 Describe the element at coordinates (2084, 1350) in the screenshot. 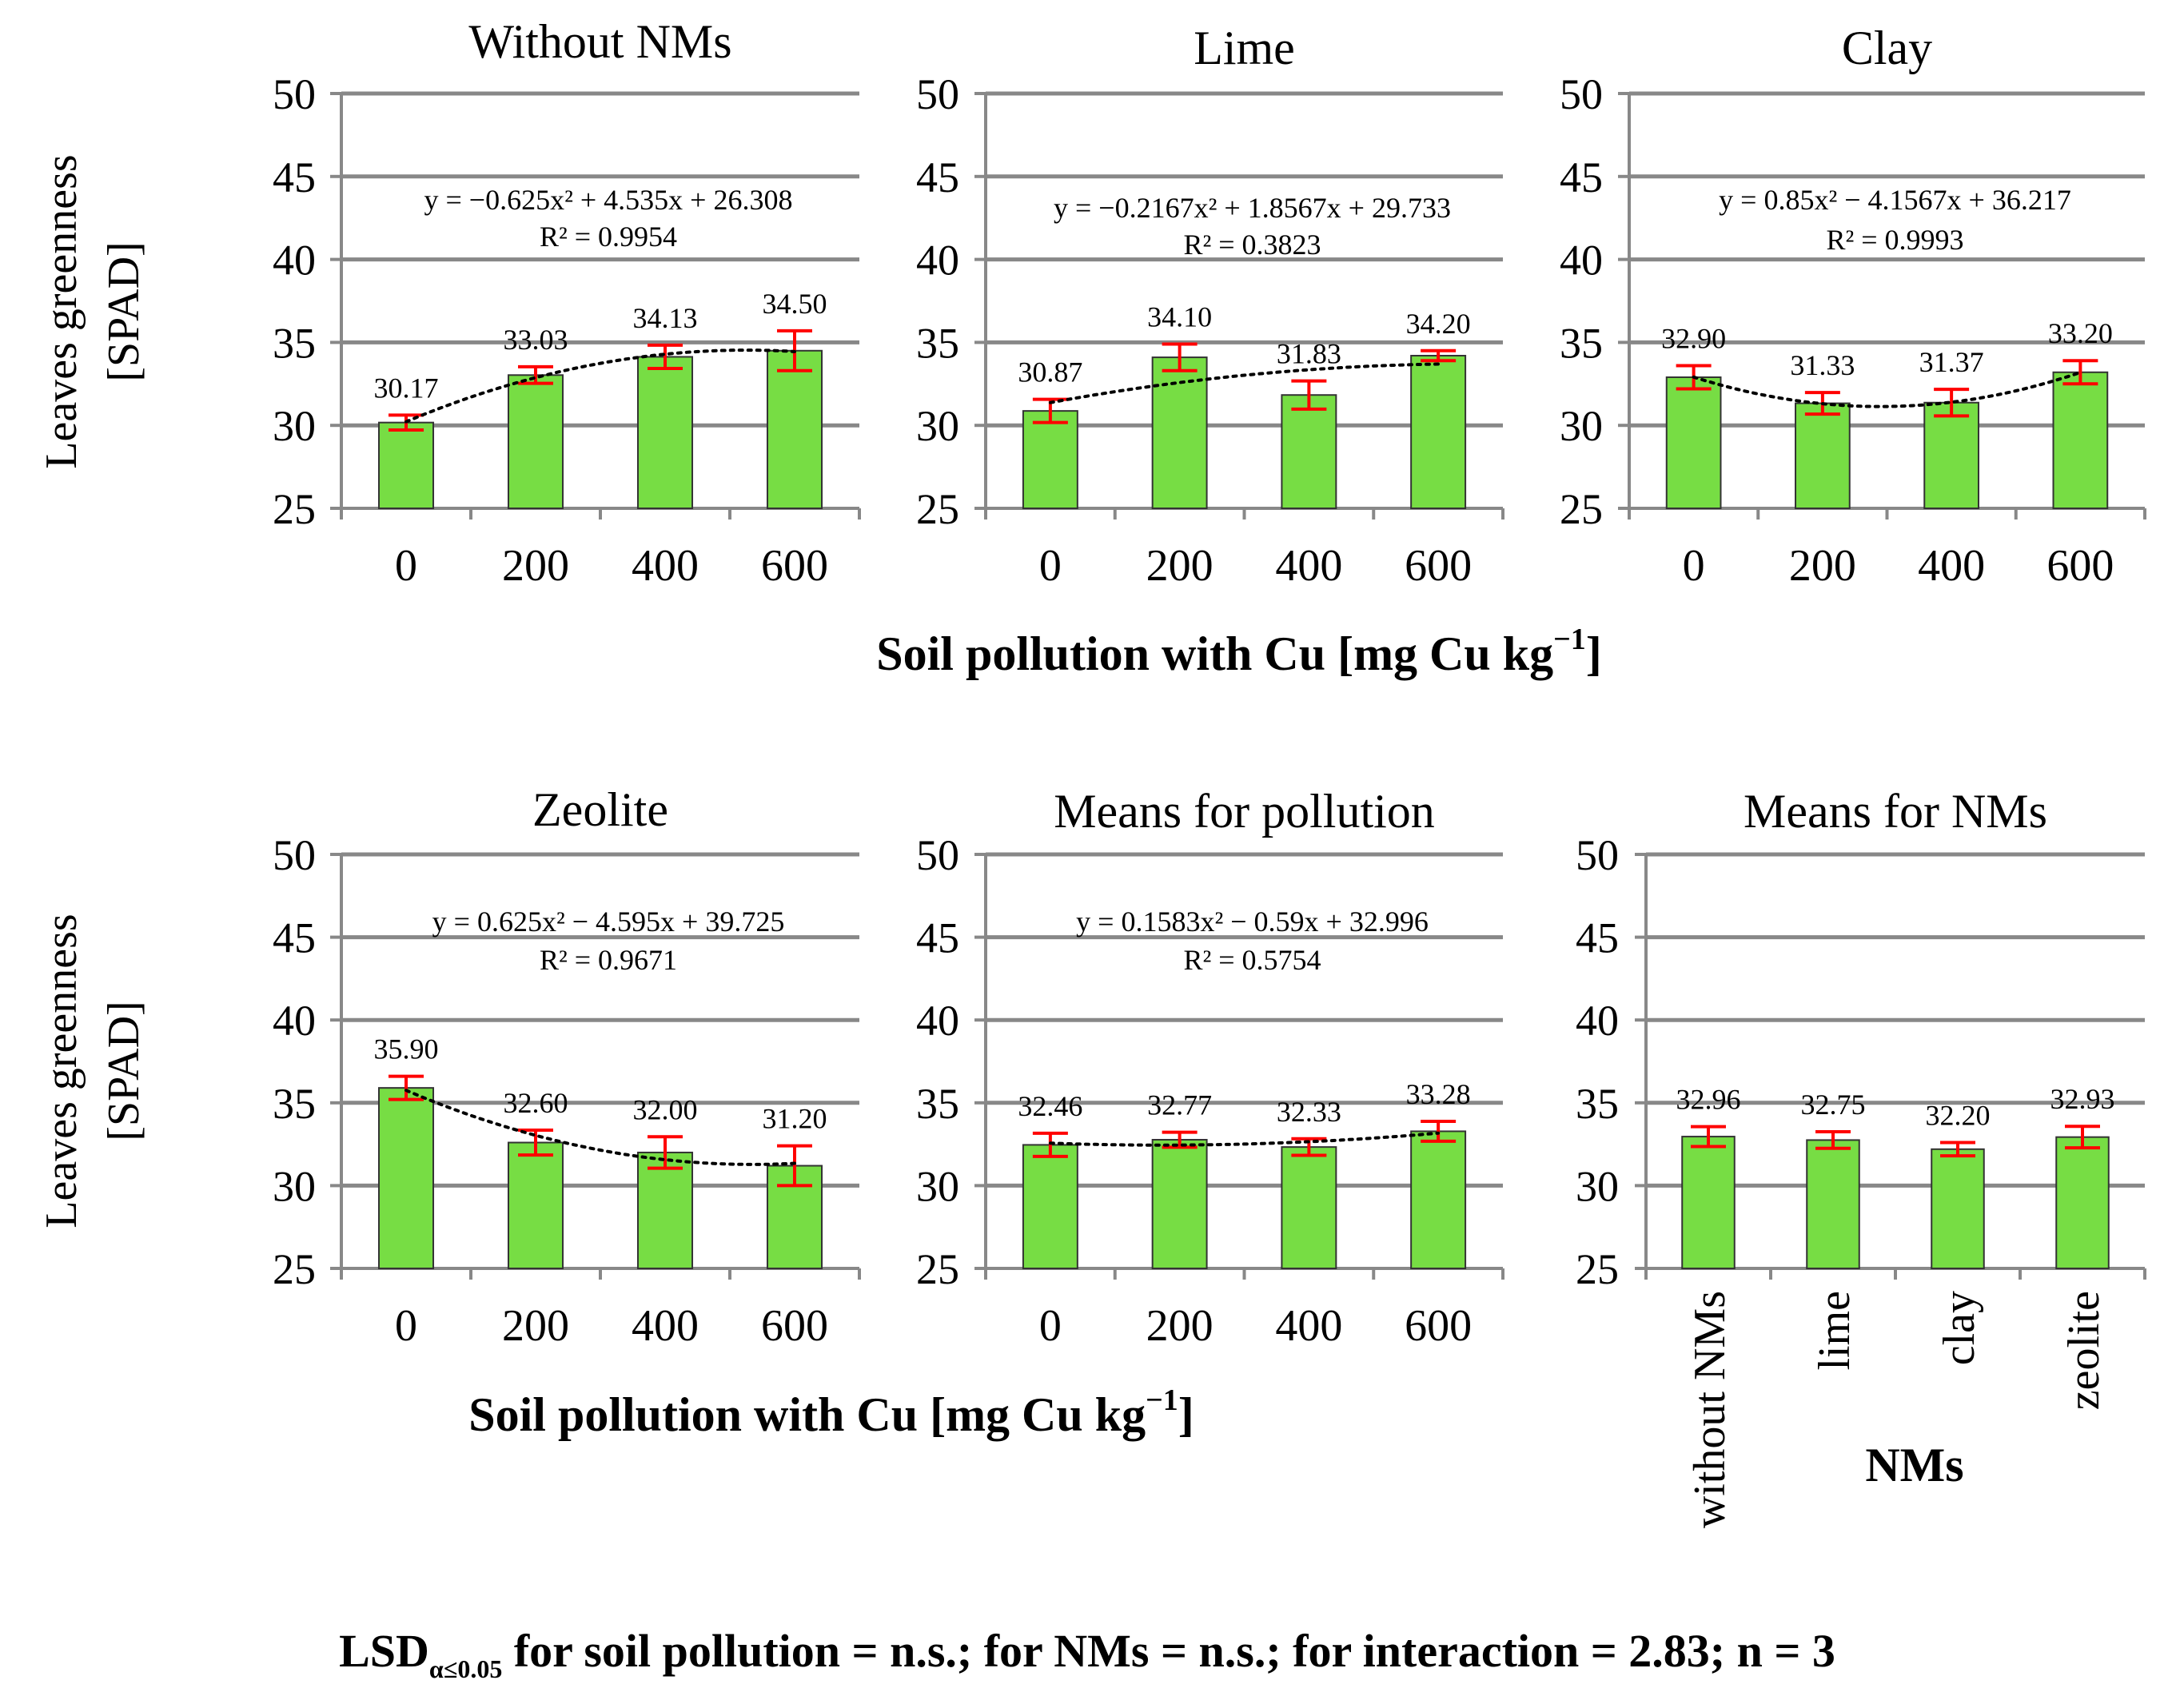

I see `x-tick-label: zeolite` at that location.